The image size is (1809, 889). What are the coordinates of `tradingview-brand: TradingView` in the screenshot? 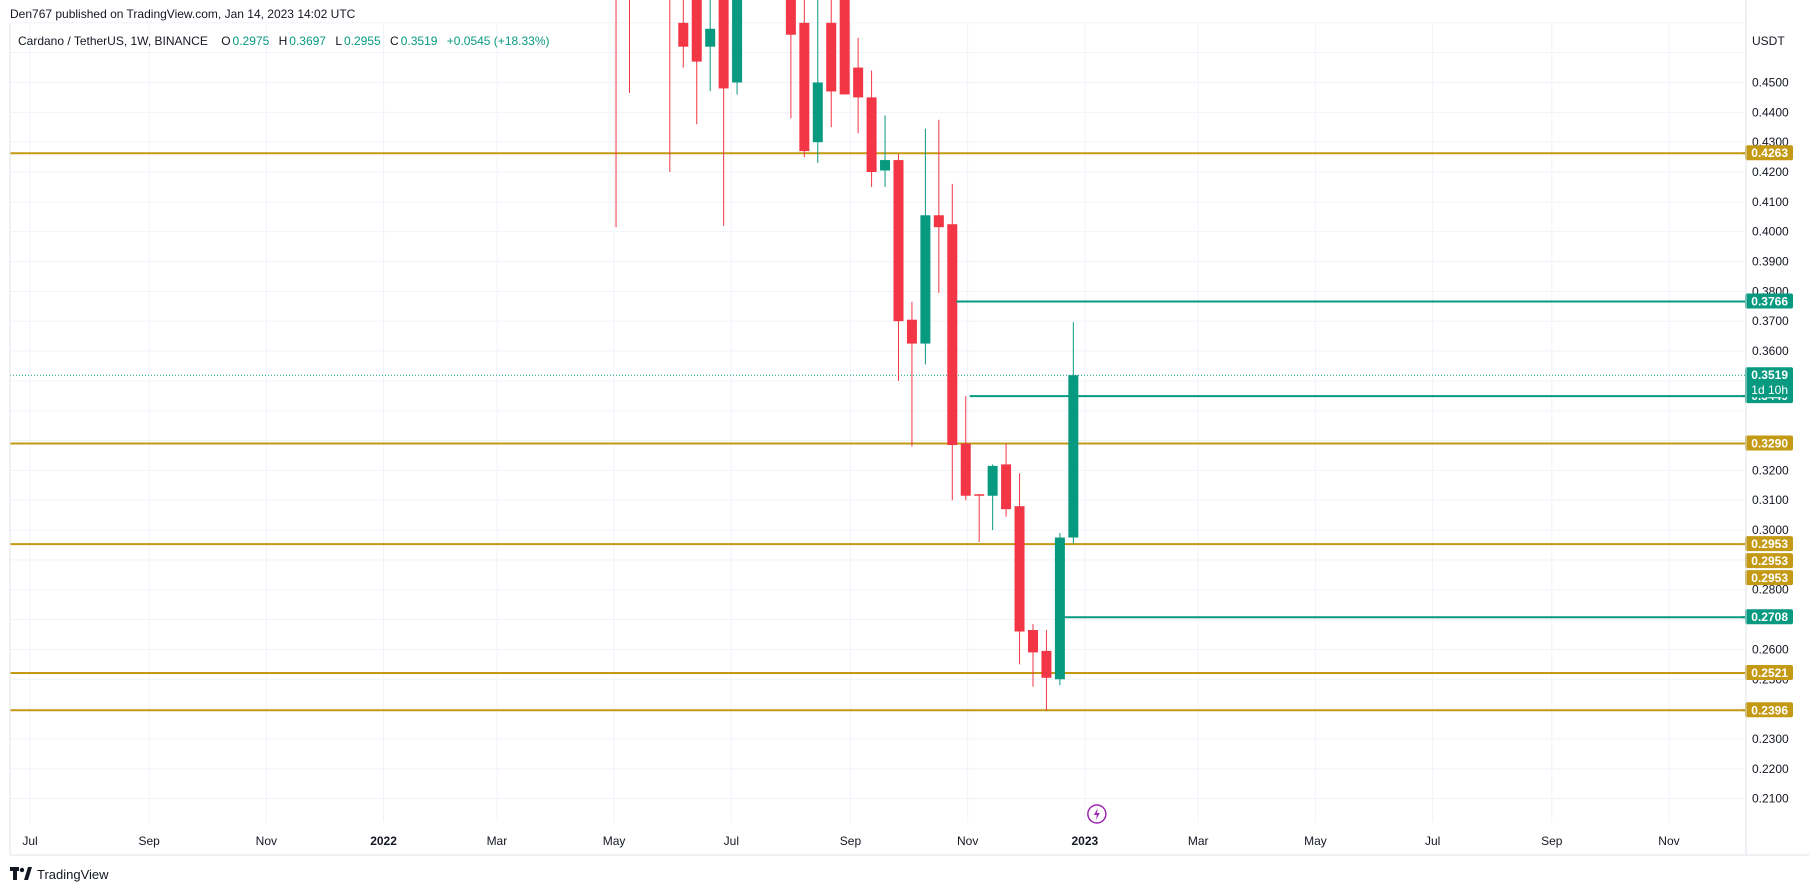 It's located at (73, 874).